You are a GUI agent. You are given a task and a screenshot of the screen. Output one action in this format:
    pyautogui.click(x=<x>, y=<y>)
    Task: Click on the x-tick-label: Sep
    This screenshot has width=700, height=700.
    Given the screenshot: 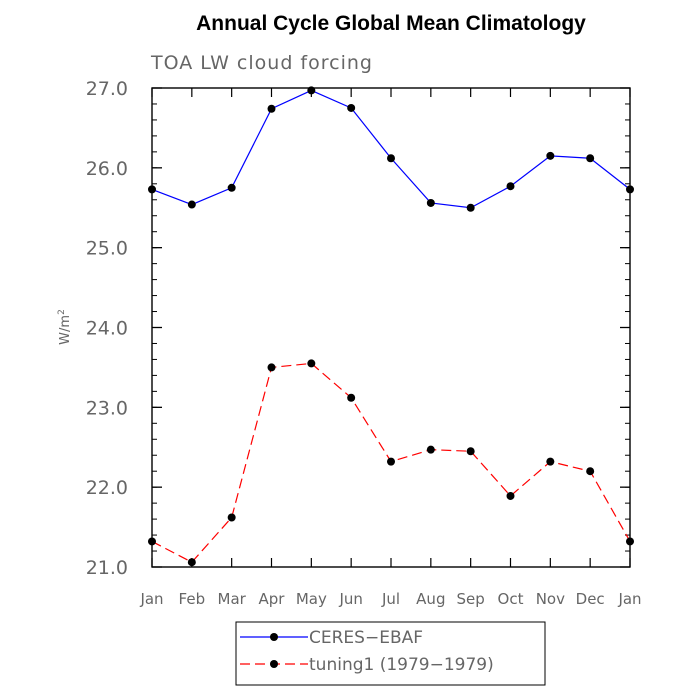 What is the action you would take?
    pyautogui.click(x=471, y=599)
    